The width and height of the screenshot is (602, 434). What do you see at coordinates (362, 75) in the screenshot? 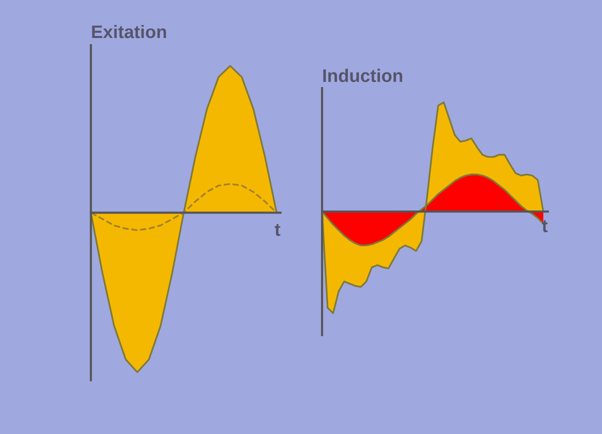
I see `chart-title: Induction` at bounding box center [362, 75].